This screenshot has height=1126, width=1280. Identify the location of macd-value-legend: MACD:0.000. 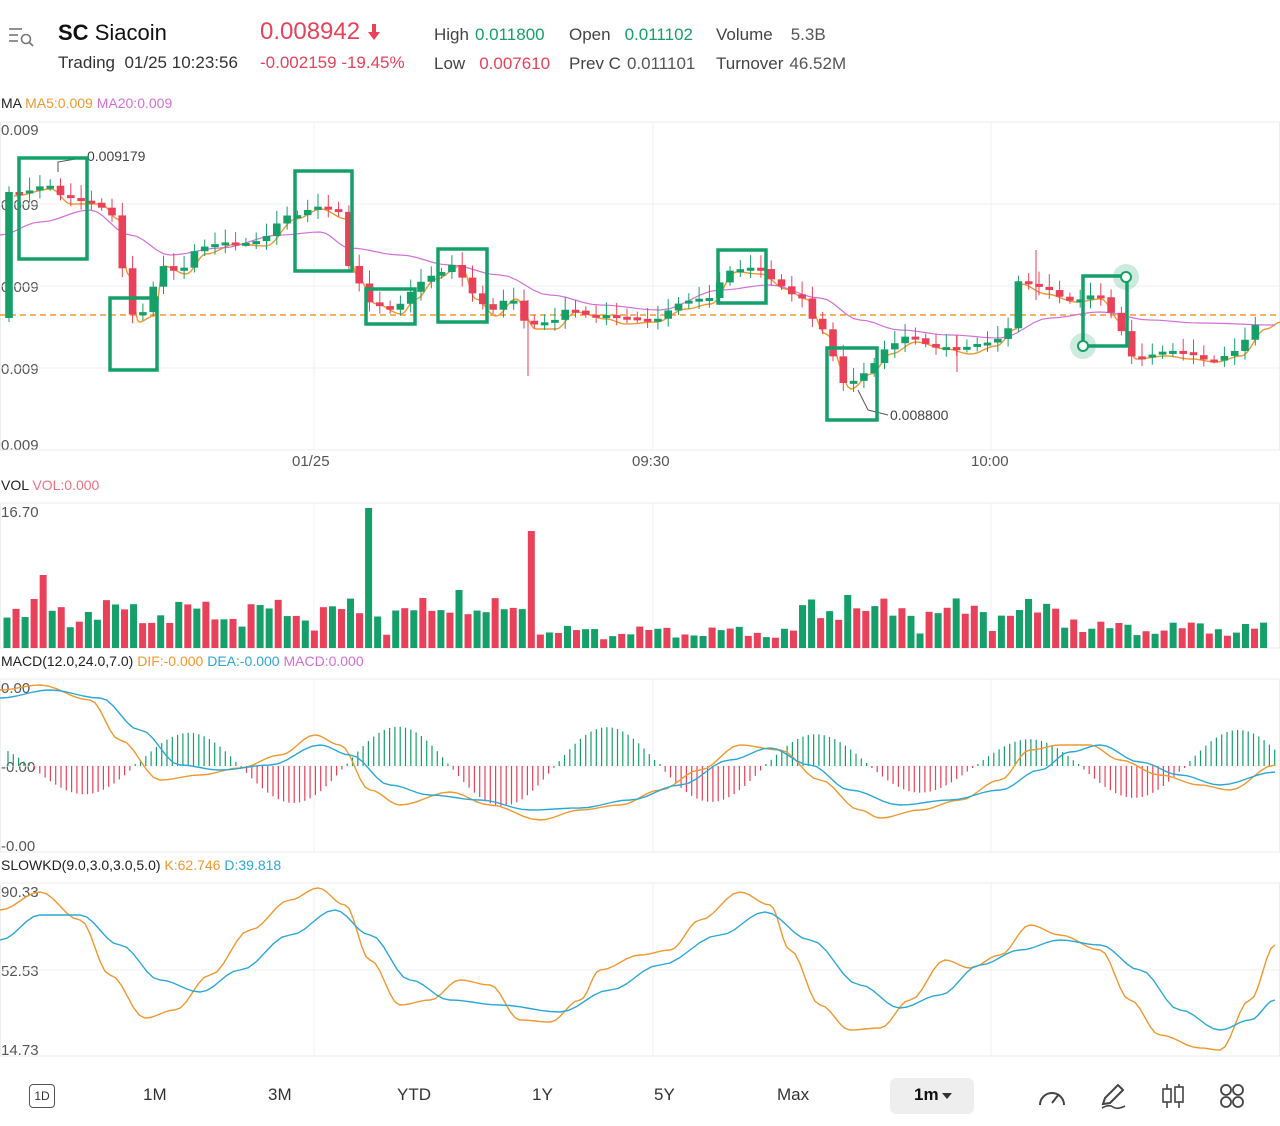
(323, 661).